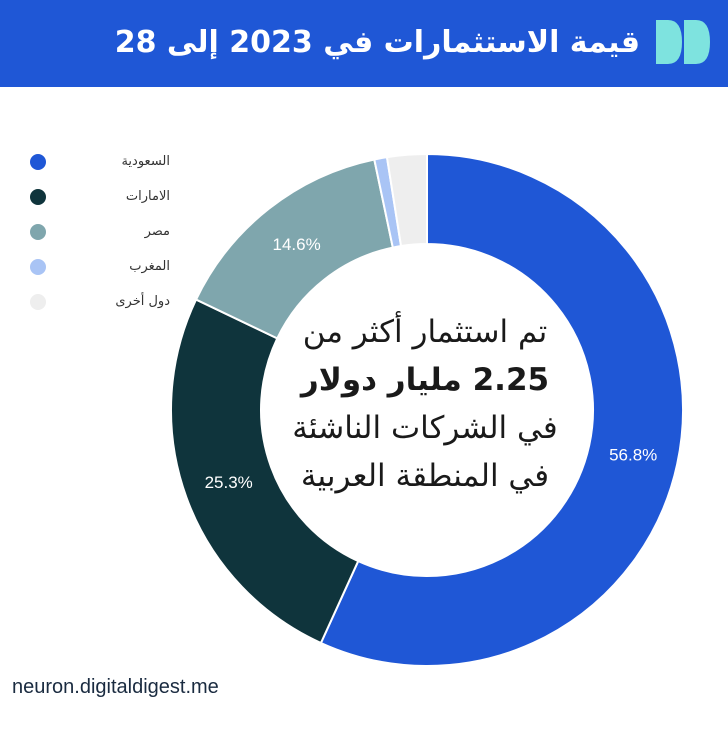 The width and height of the screenshot is (728, 729). Describe the element at coordinates (683, 42) in the screenshot. I see `brand-logo-icon` at that location.